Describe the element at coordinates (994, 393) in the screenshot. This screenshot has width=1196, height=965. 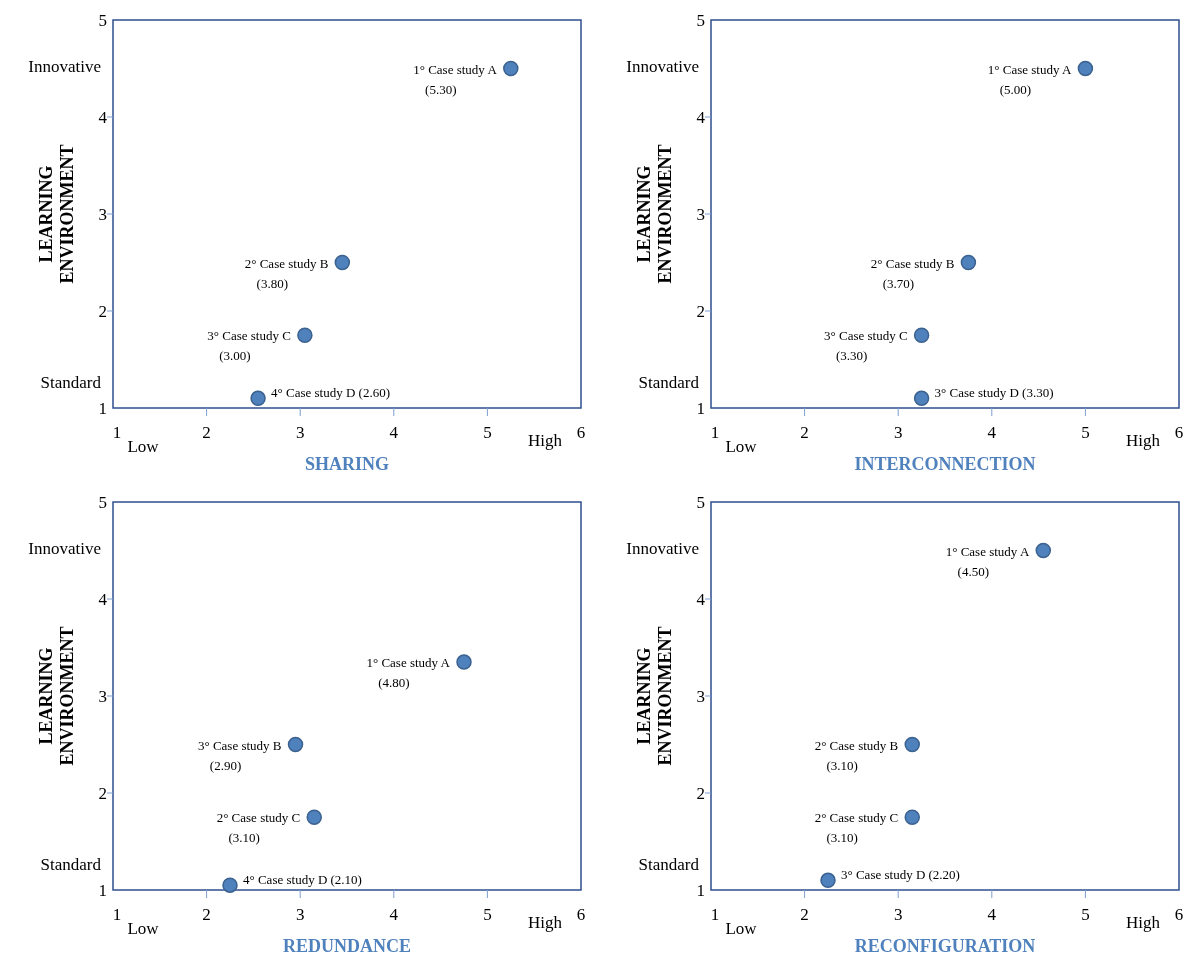
I see `annotation: 3° Case study D (3.30)` at that location.